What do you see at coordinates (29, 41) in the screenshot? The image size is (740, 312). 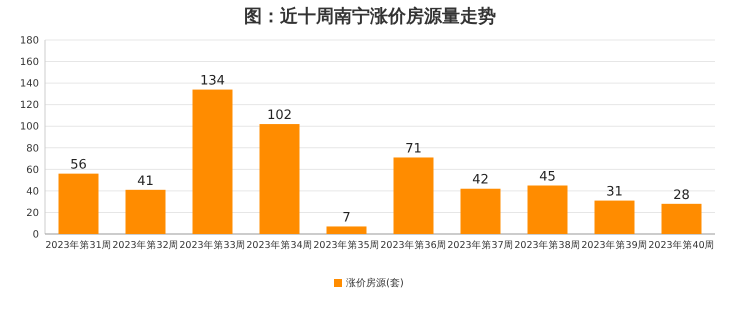 I see `y-tick-label: 180` at bounding box center [29, 41].